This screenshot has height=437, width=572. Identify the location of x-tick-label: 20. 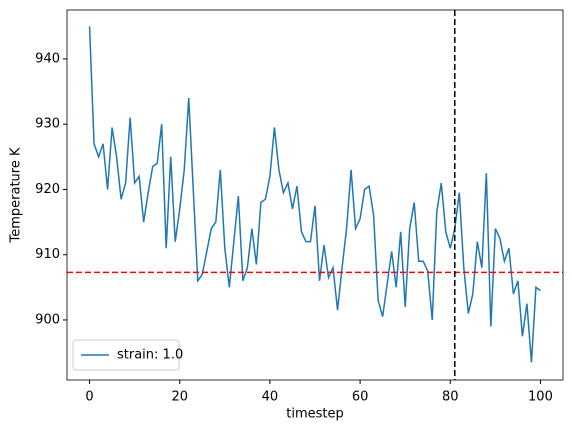
(179, 397).